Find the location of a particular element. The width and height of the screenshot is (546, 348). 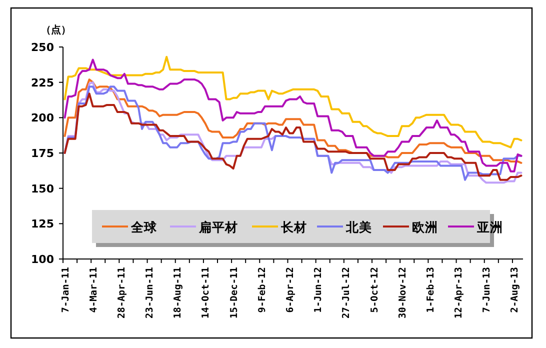

x-tick-label: 7-Jan-11 is located at coordinates (66, 289).